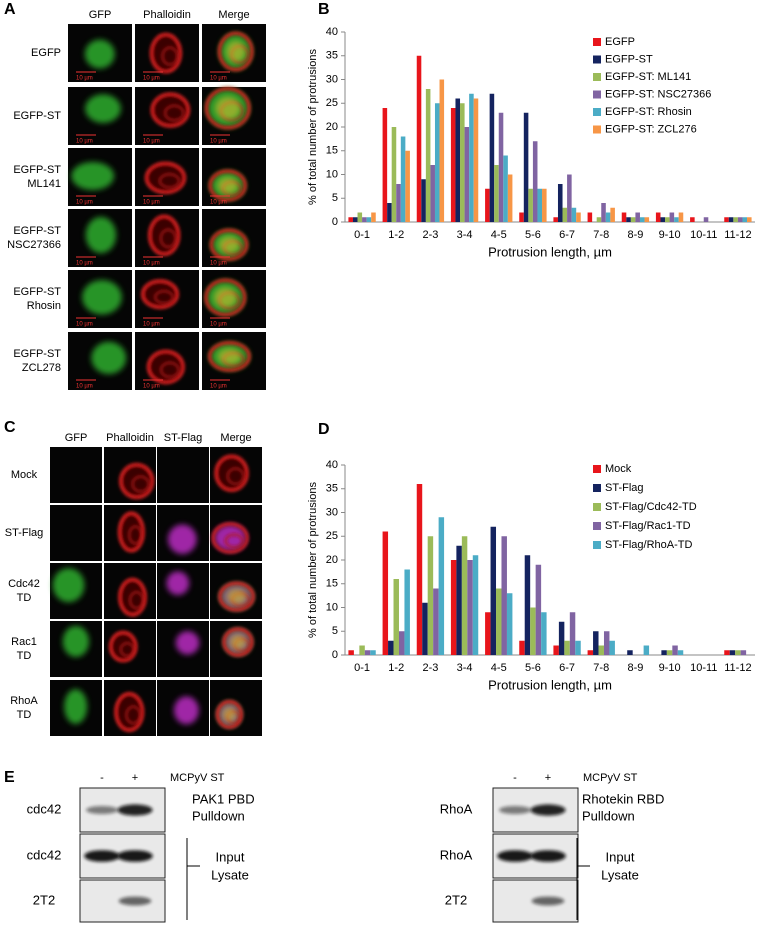 The image size is (762, 934). Describe the element at coordinates (178, 583) in the screenshot. I see `flag-signal` at that location.